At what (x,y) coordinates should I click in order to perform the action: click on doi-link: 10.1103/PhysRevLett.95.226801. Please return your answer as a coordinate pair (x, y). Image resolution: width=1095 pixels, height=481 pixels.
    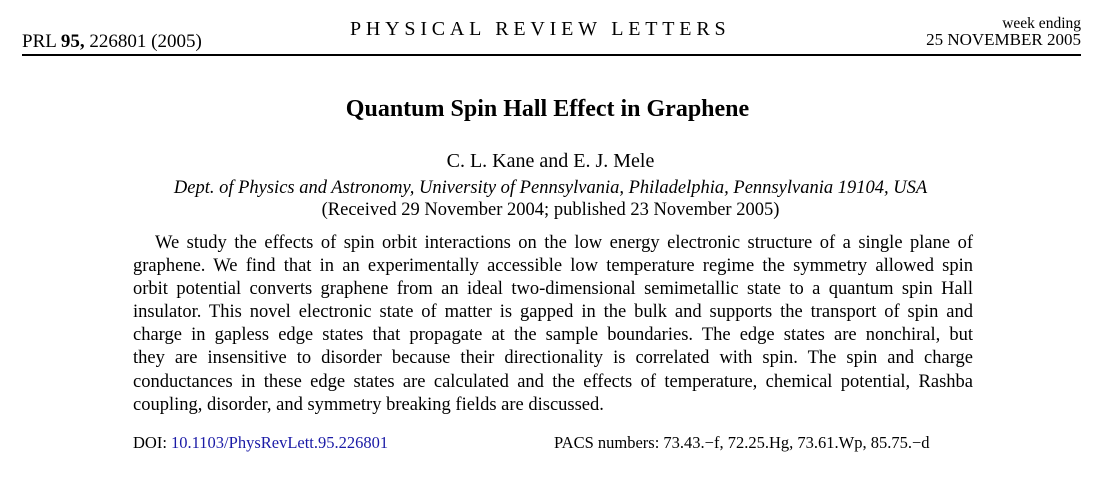
    Looking at the image, I should click on (280, 442).